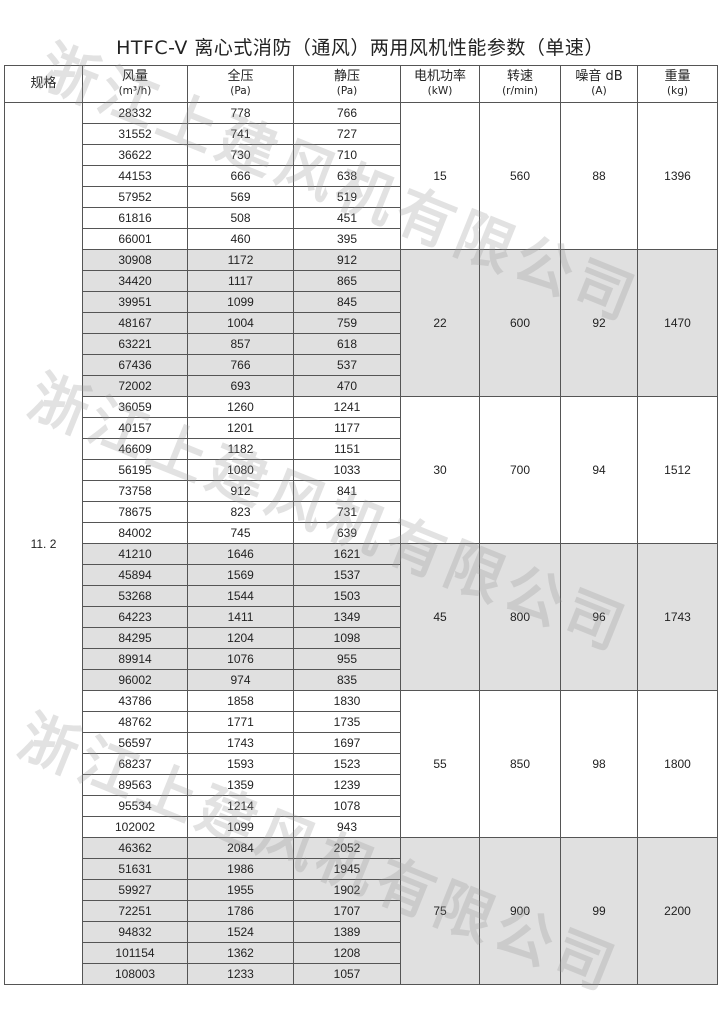  Describe the element at coordinates (440, 470) in the screenshot. I see `power-cell: 30` at that location.